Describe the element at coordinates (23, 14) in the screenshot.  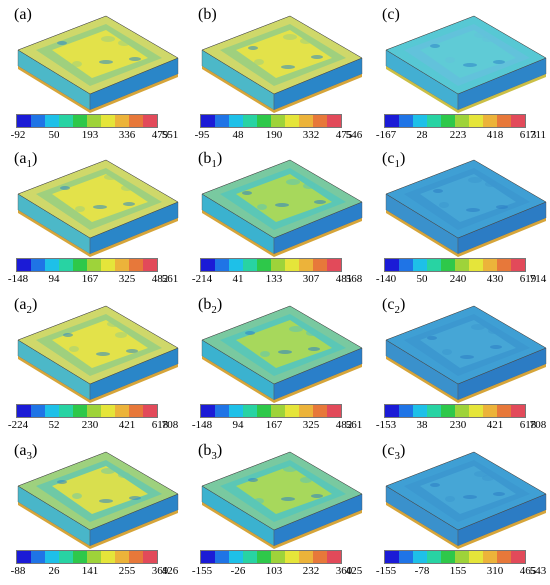
I see `panel-label: (a)` at that location.